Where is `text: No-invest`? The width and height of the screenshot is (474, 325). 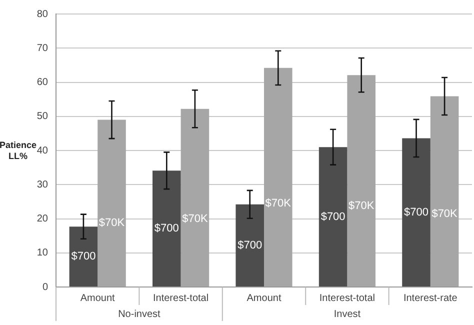 text: No-invest is located at coordinates (139, 314).